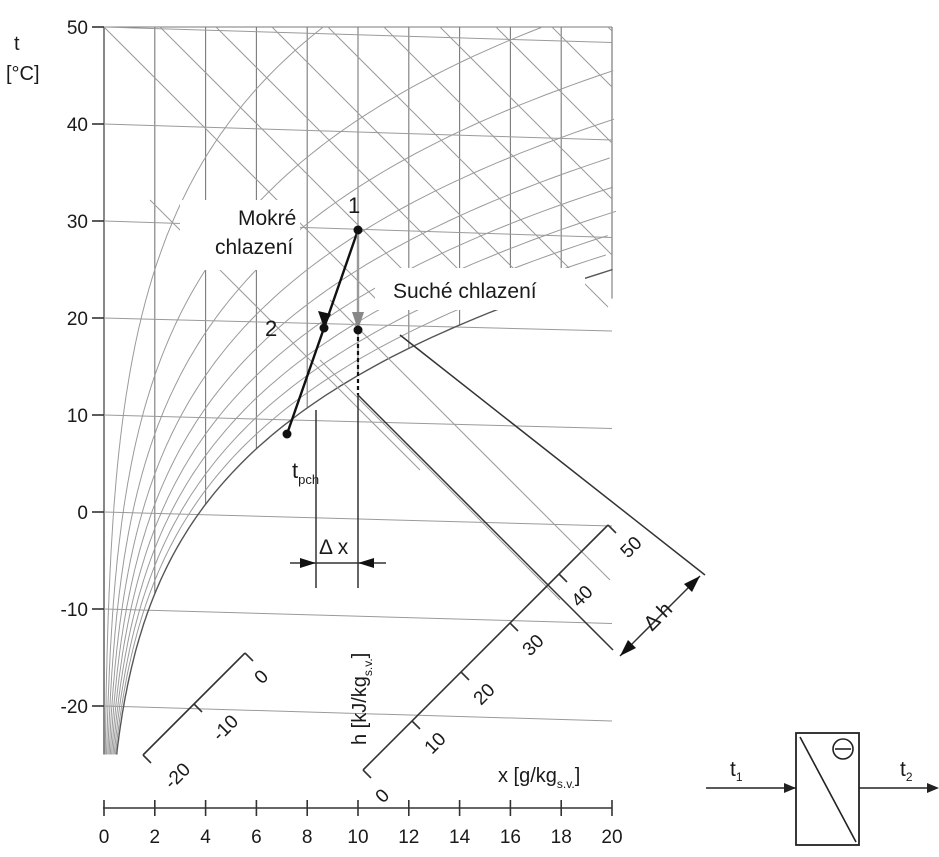 The image size is (939, 857). What do you see at coordinates (334, 547) in the screenshot?
I see `label-delta-x: Δ x` at bounding box center [334, 547].